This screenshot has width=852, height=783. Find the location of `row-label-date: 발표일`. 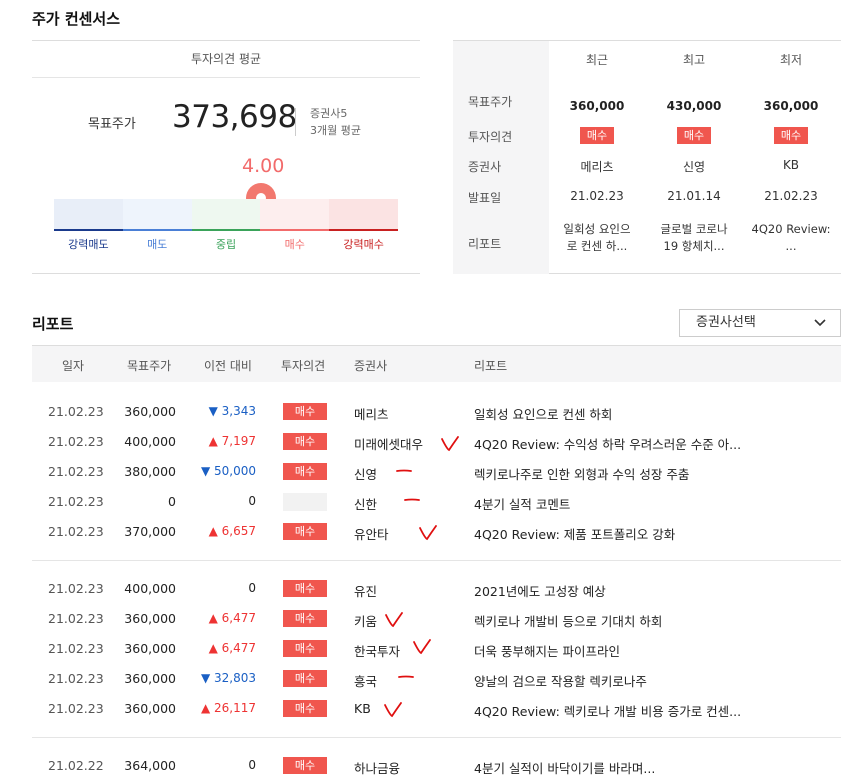

row-label-date: 발표일 is located at coordinates (485, 198).